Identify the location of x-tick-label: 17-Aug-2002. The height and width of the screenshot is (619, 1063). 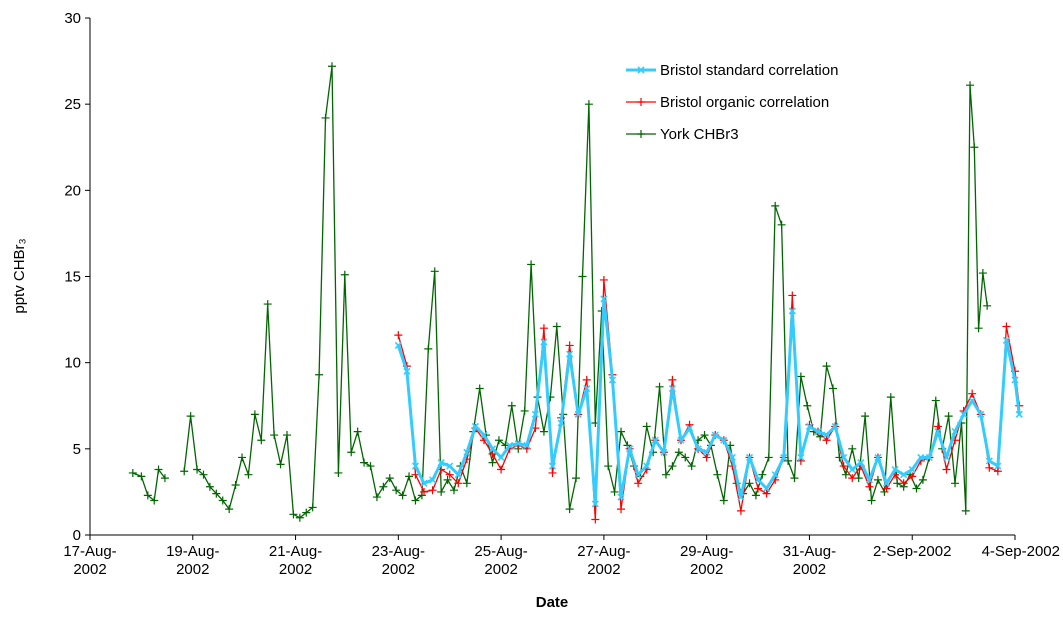
(89, 560).